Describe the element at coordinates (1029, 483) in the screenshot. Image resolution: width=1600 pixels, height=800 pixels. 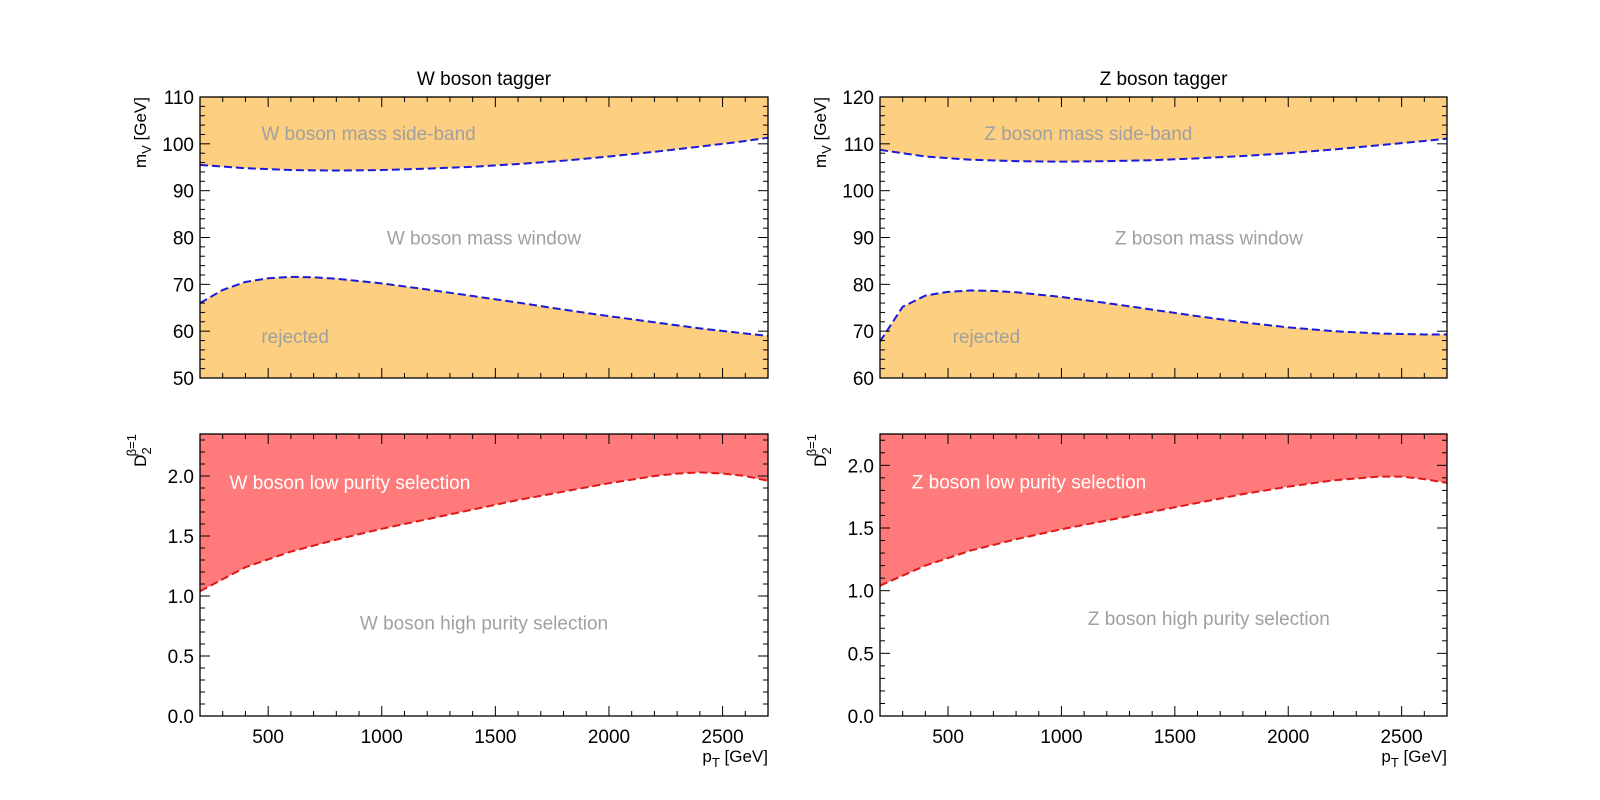
I see `region-label: Z boson low purity selection` at that location.